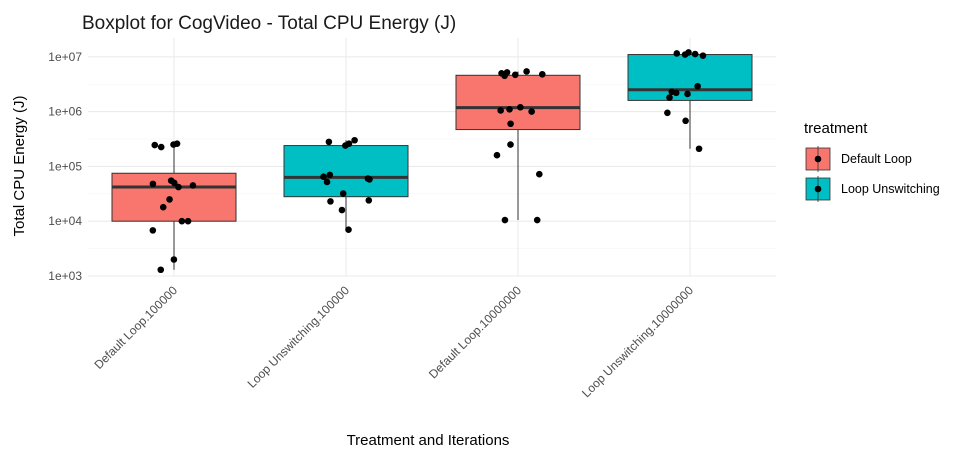  What do you see at coordinates (19, 166) in the screenshot?
I see `y-axis-title: Total CPU Energy (J)` at bounding box center [19, 166].